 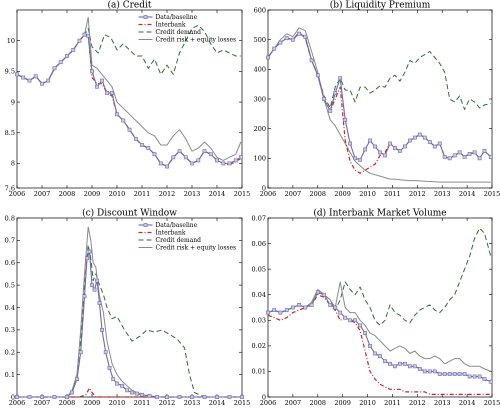 What do you see at coordinates (10, 375) in the screenshot?
I see `y-tick-label: 0.1` at bounding box center [10, 375].